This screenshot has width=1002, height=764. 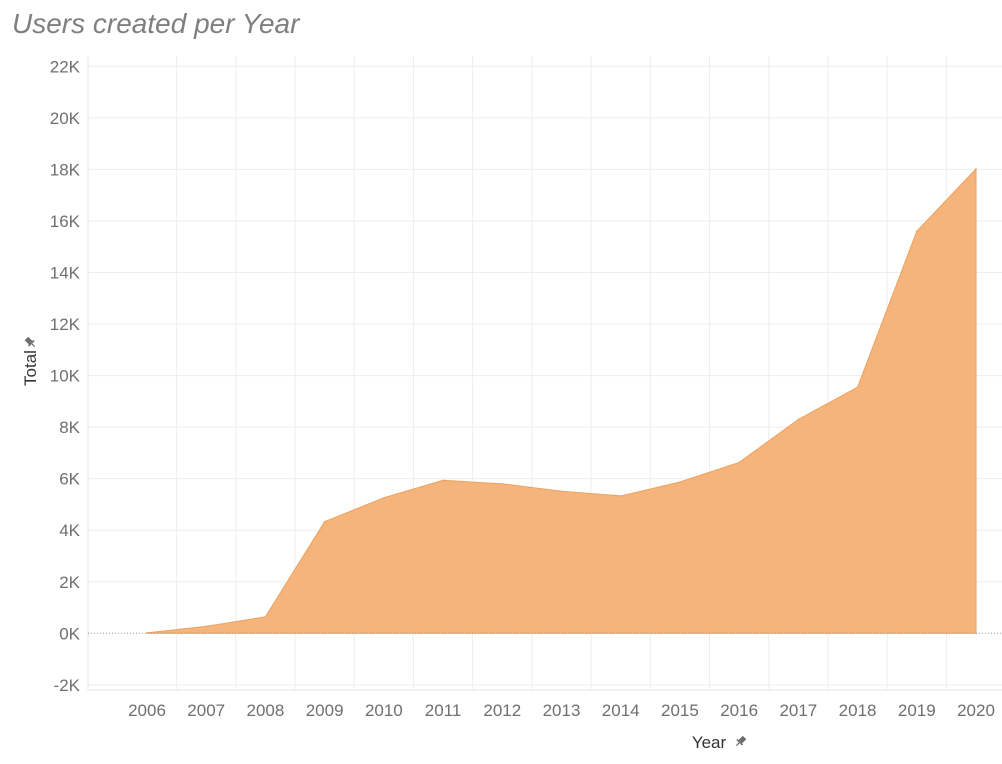 I want to click on x-tick-label: 2013, so click(x=562, y=710).